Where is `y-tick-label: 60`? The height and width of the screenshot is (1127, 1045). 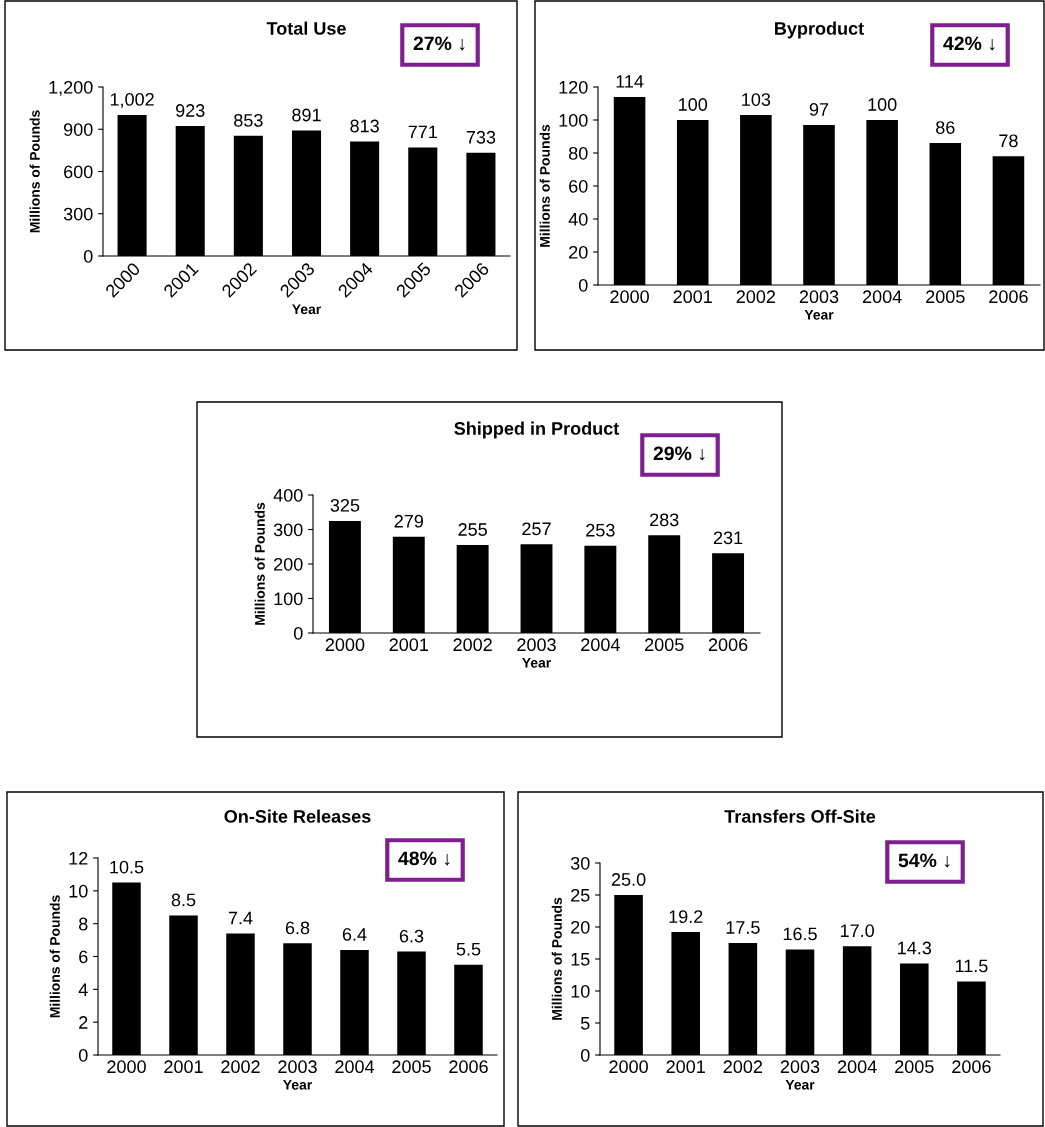 y-tick-label: 60 is located at coordinates (578, 186).